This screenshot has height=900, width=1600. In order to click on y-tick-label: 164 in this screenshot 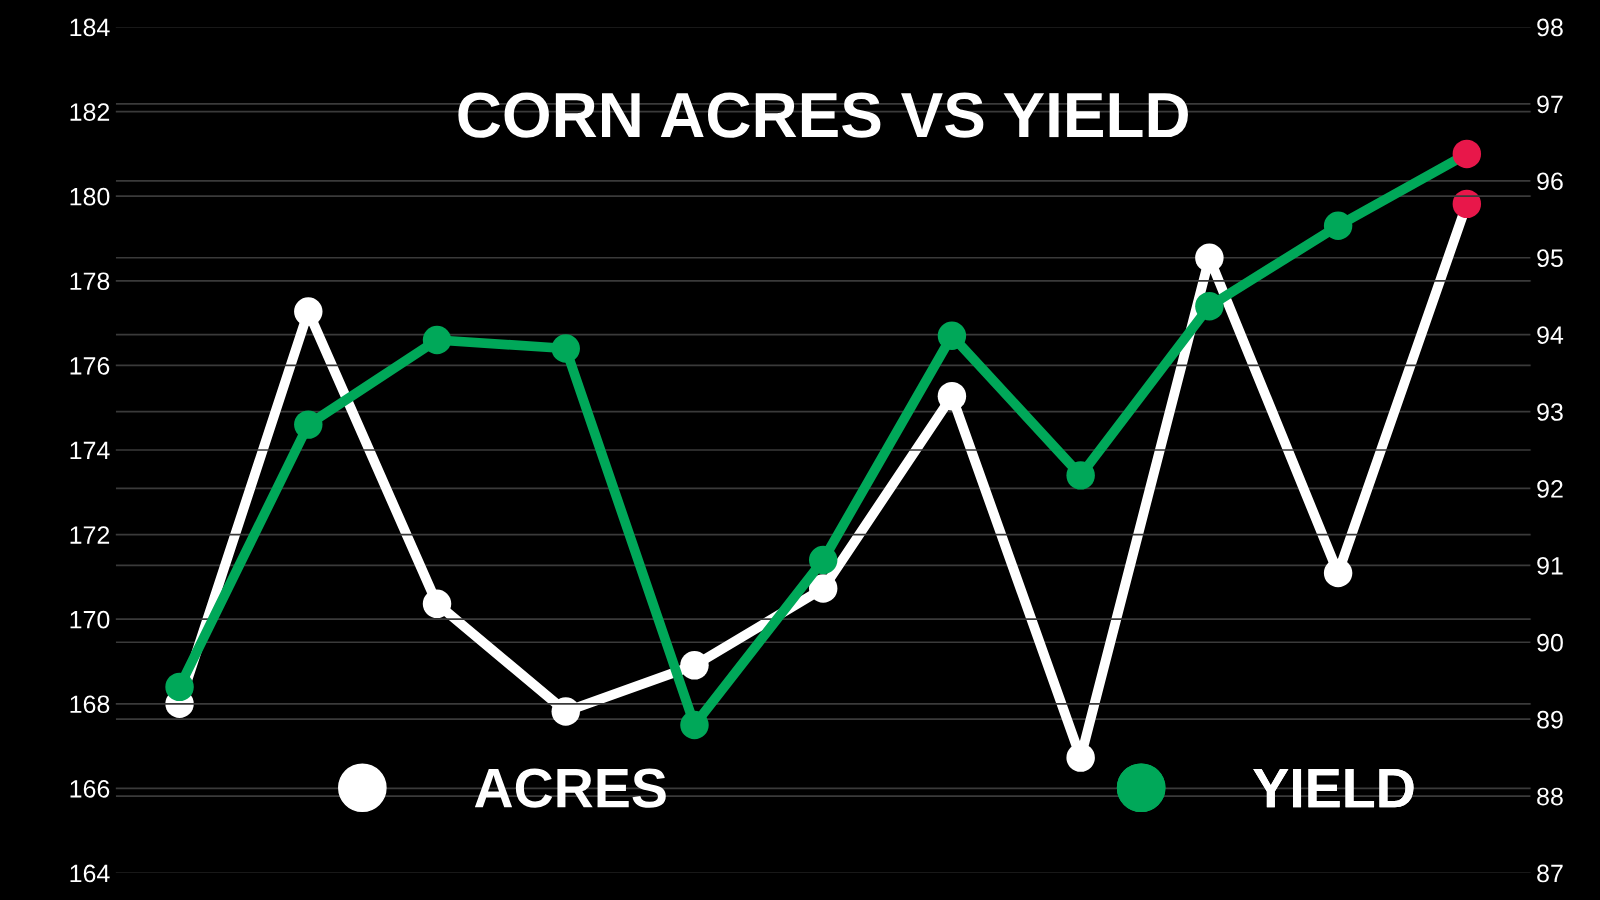, I will do `click(90, 873)`.